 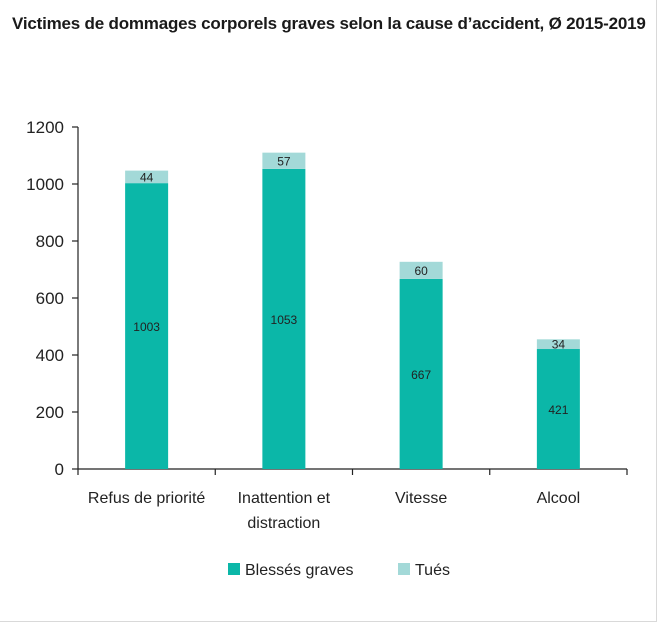 What do you see at coordinates (45, 184) in the screenshot?
I see `y-tick-label: 1000` at bounding box center [45, 184].